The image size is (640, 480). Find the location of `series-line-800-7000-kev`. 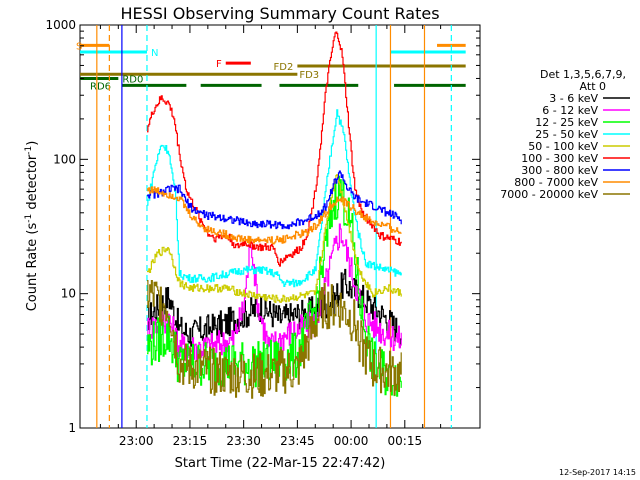

series-line-800-7000-kev is located at coordinates (274, 215).